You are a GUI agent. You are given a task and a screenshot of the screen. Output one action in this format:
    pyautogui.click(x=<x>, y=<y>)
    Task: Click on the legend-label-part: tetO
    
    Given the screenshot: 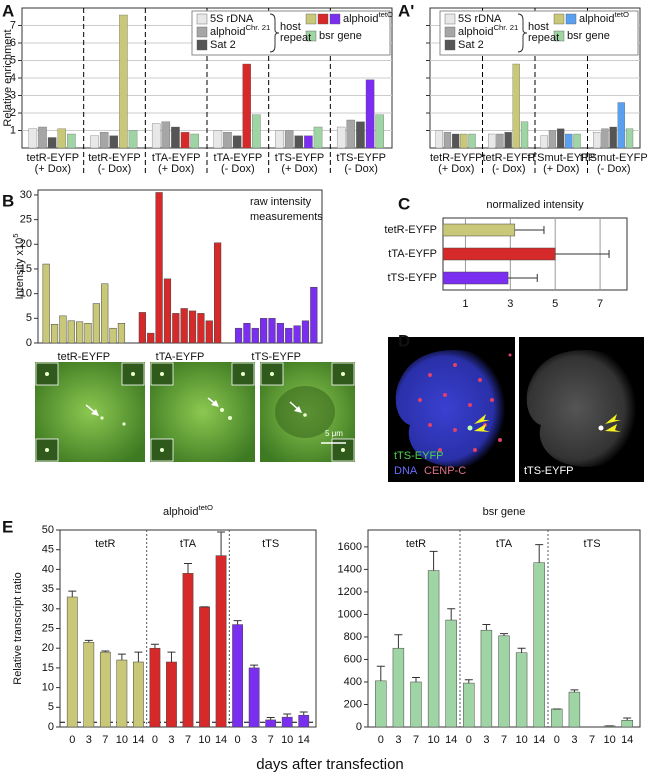 What is the action you would take?
    pyautogui.click(x=621, y=14)
    